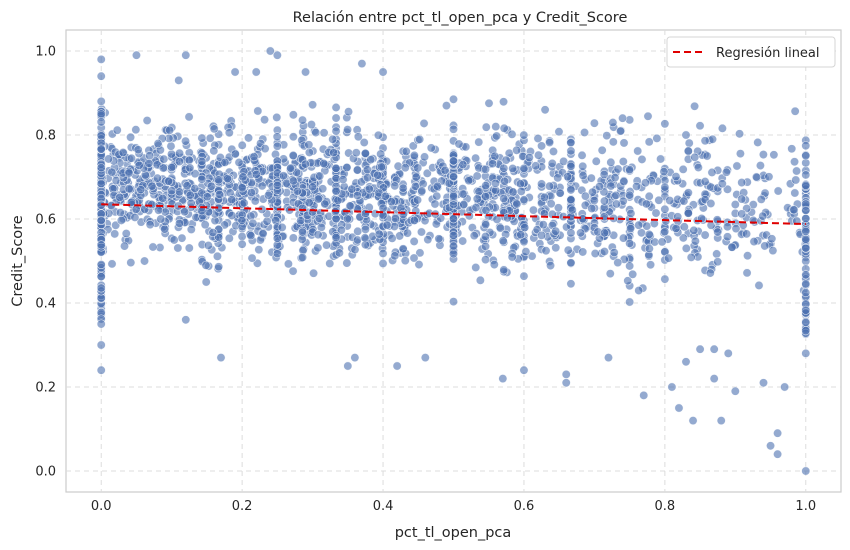 Image resolution: width=850 pixels, height=550 pixels. What do you see at coordinates (453, 533) in the screenshot?
I see `x-axis-label: pct_tl_open_pca` at bounding box center [453, 533].